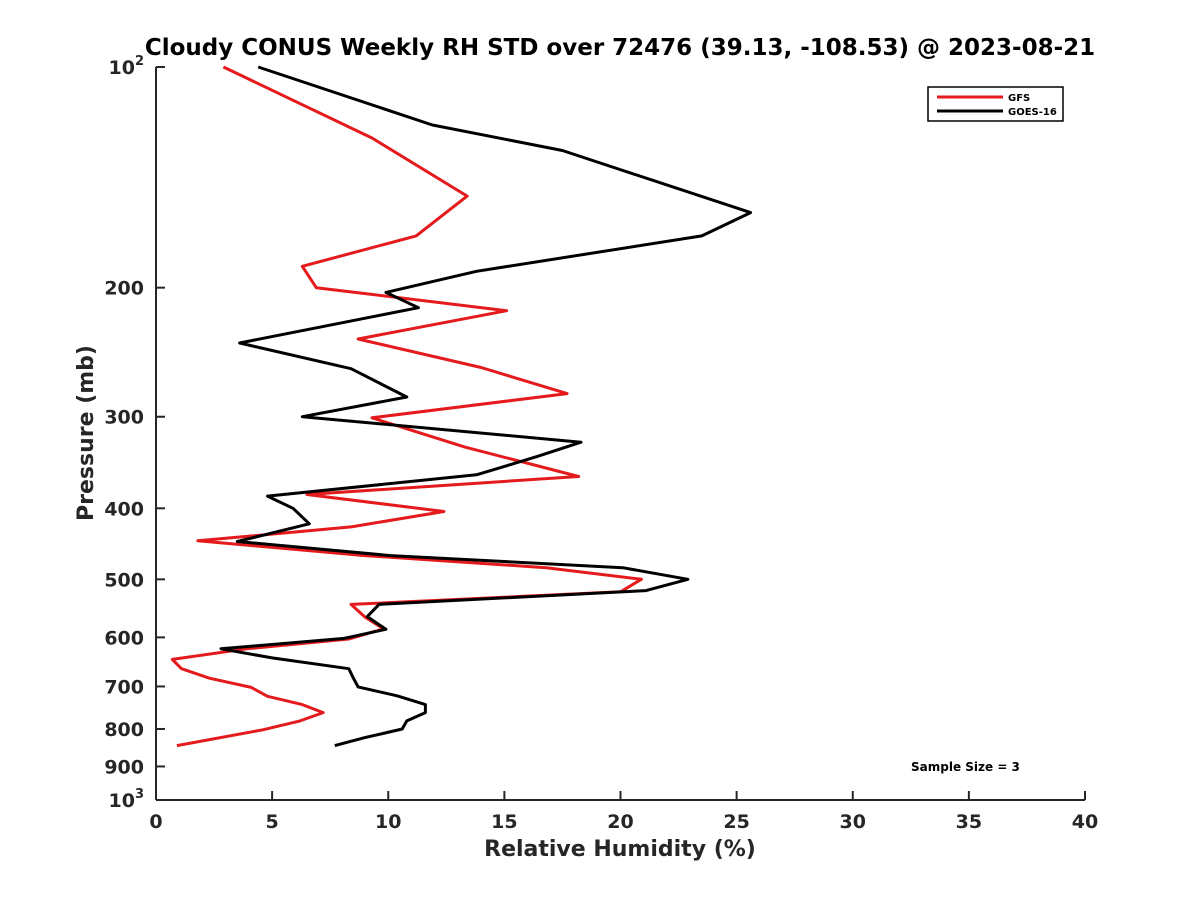 The width and height of the screenshot is (1200, 900). Describe the element at coordinates (965, 767) in the screenshot. I see `sample-size-annotation: Sample Size = 3` at that location.